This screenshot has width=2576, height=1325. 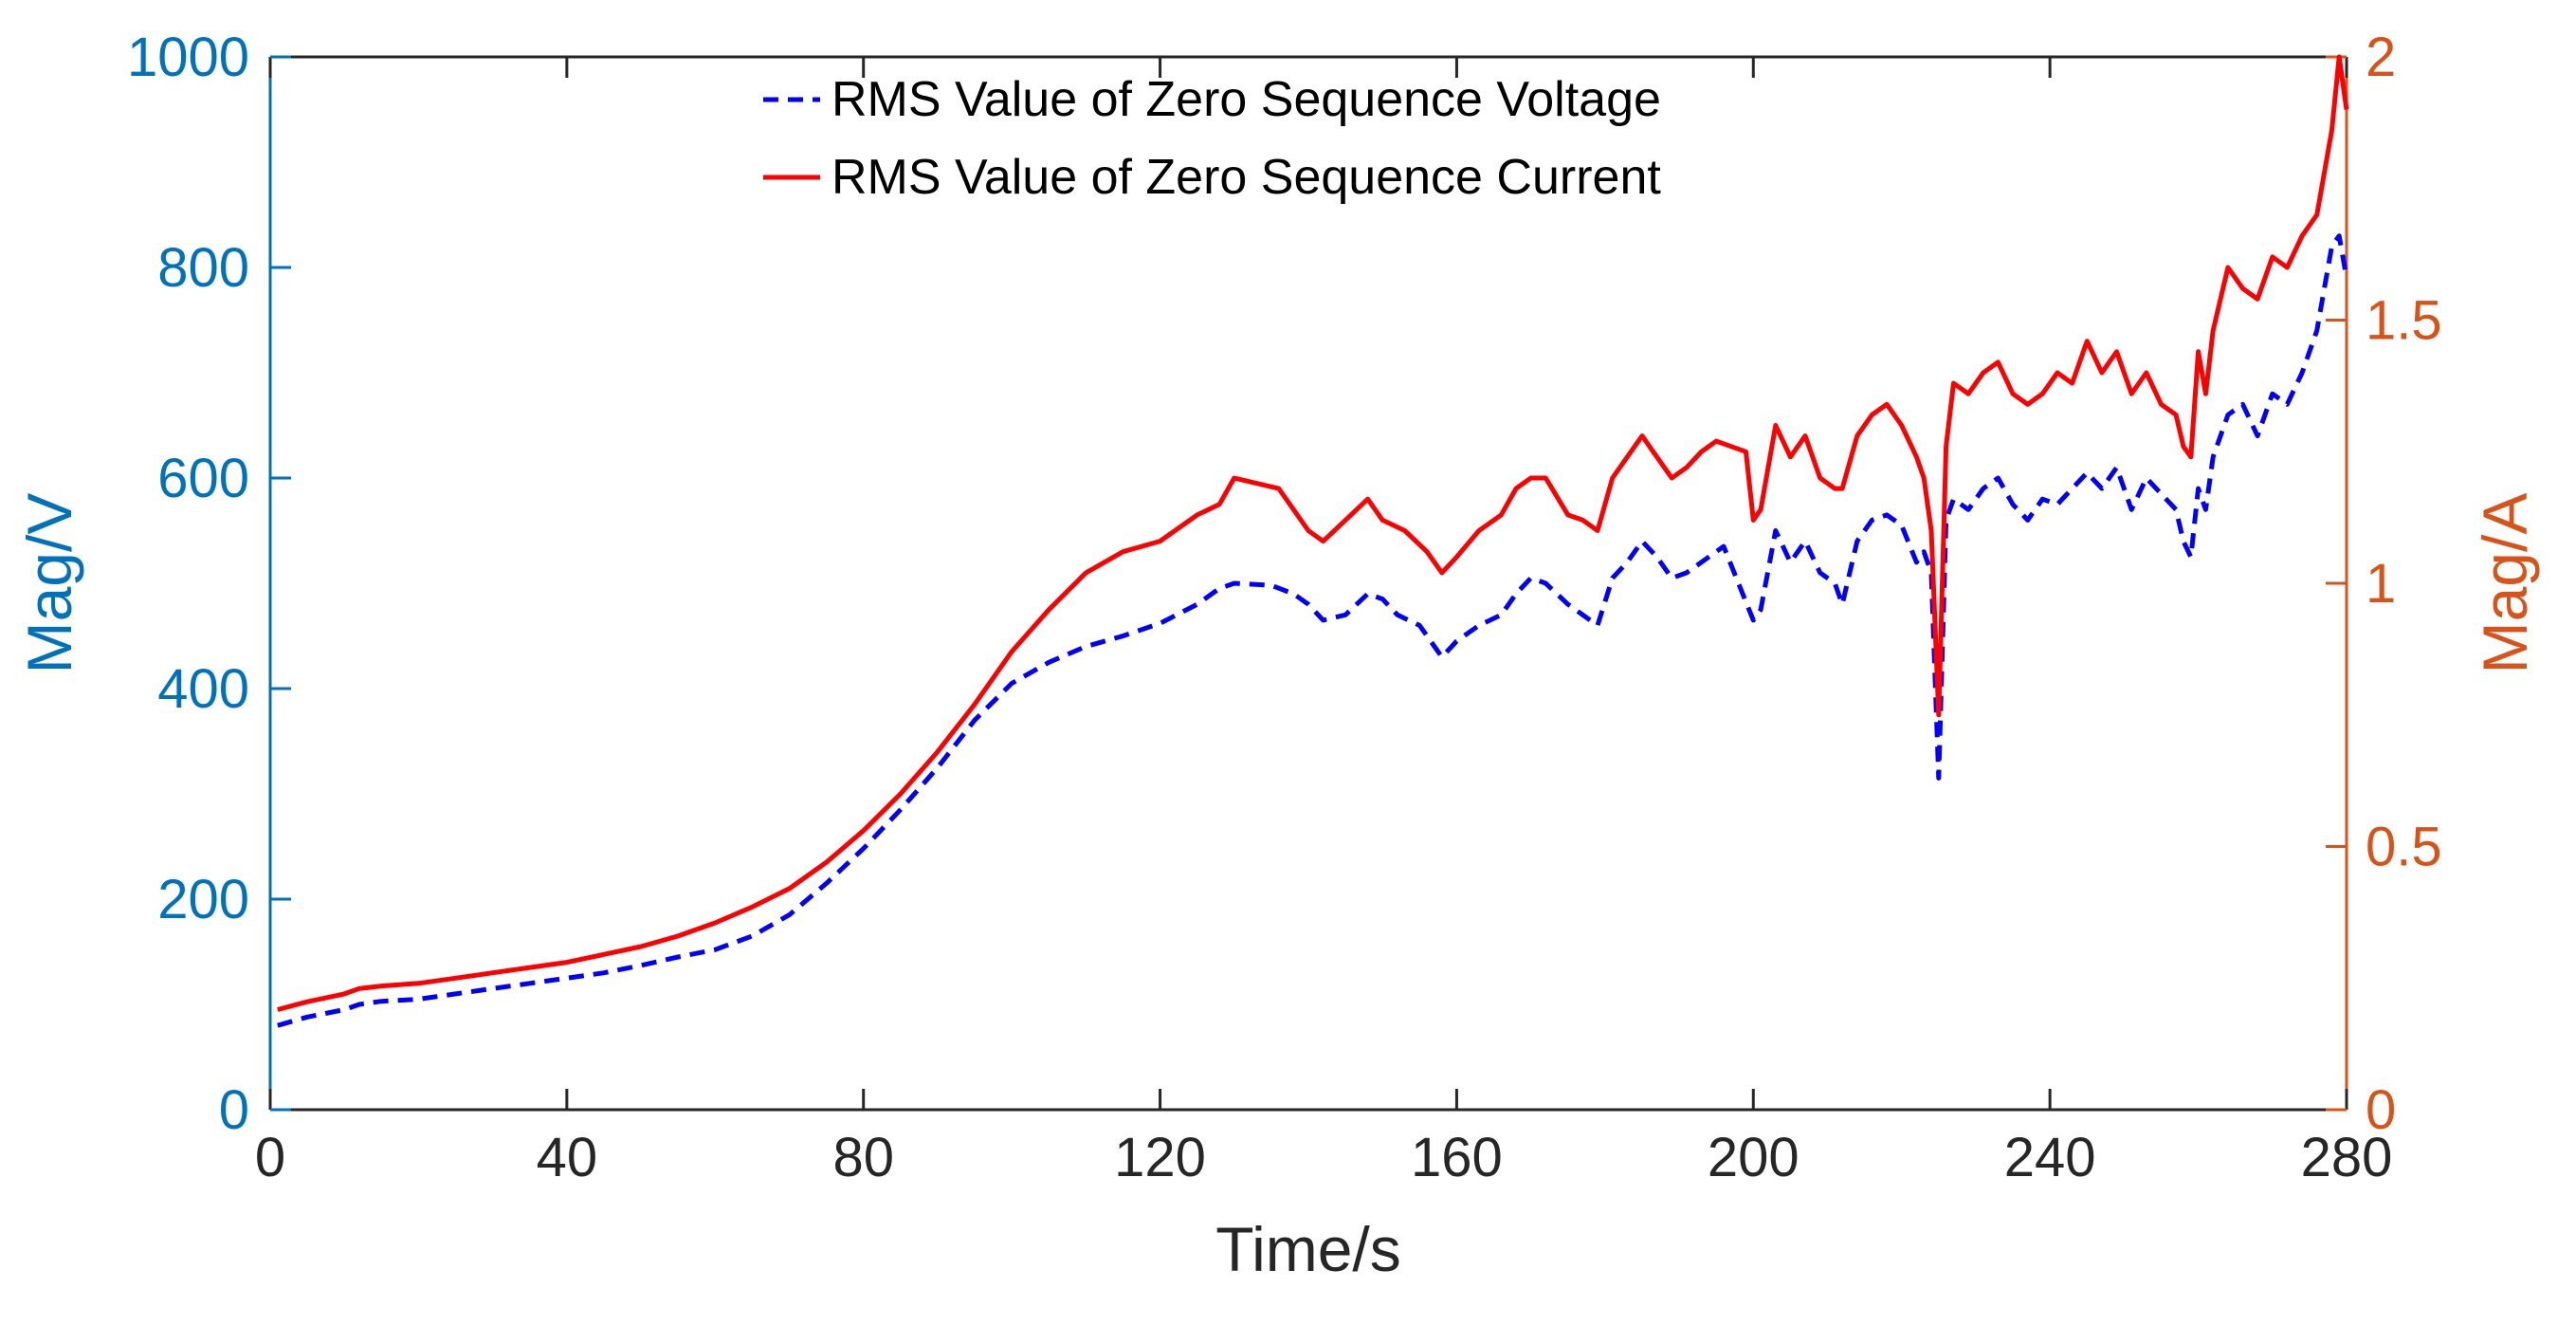 What do you see at coordinates (203, 478) in the screenshot?
I see `y-left-tick-label: 600` at bounding box center [203, 478].